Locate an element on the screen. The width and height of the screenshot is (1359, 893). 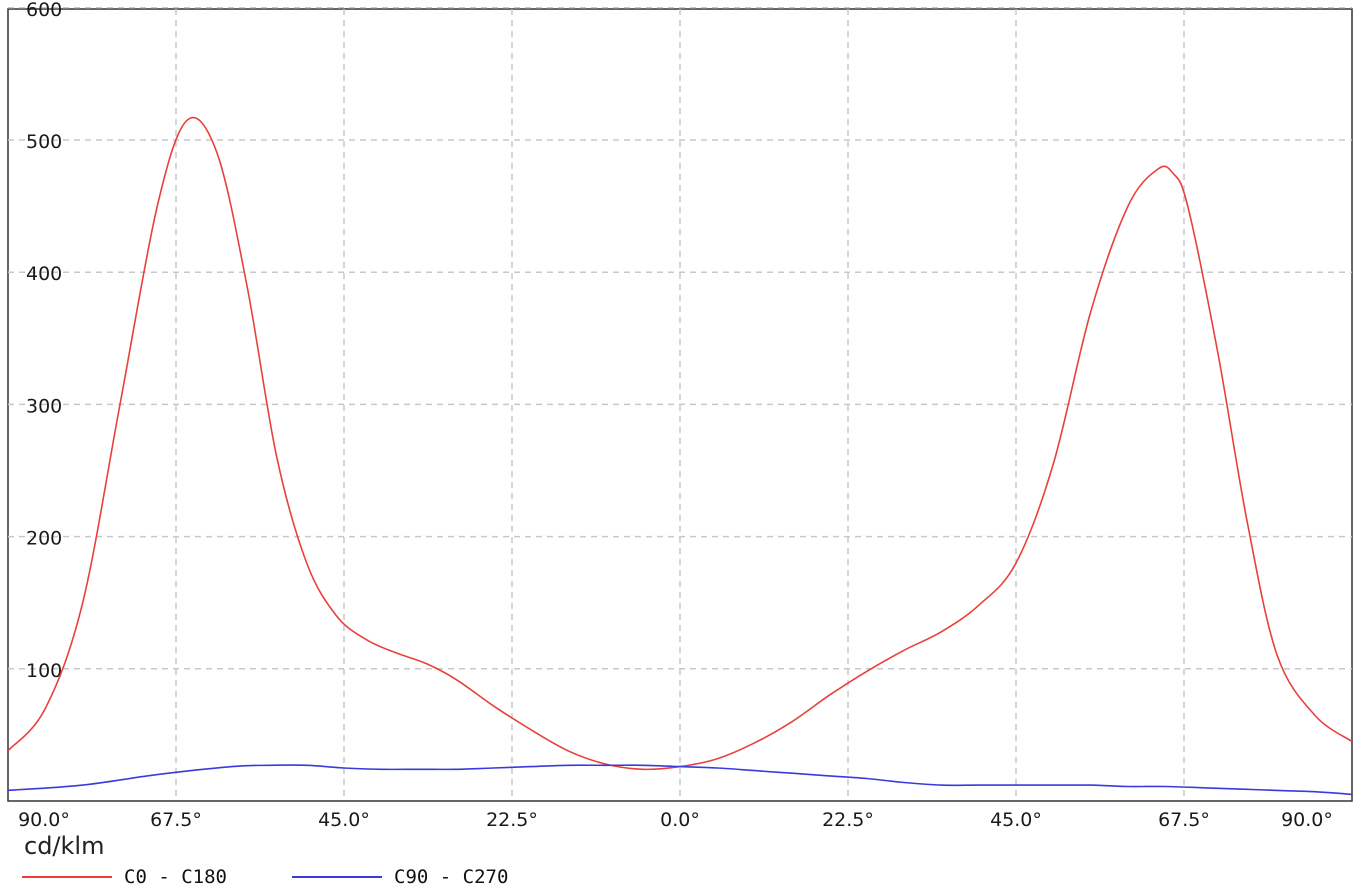
legend-swatch-c90-c270 is located at coordinates (337, 877).